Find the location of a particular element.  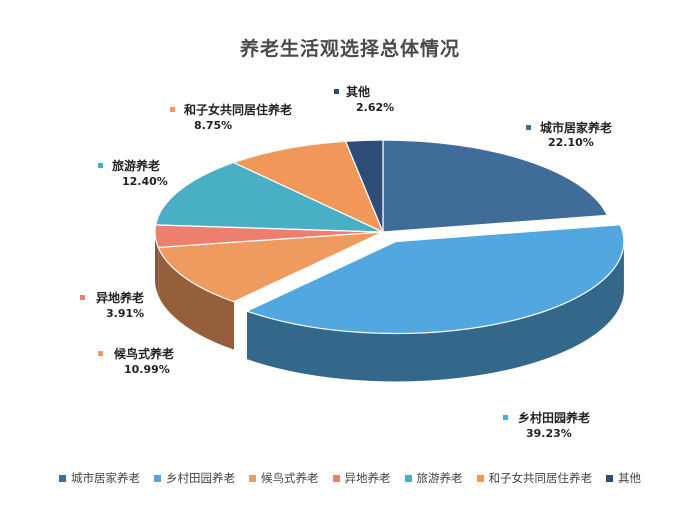

legend-item-3: 异地养老 is located at coordinates (361, 478).